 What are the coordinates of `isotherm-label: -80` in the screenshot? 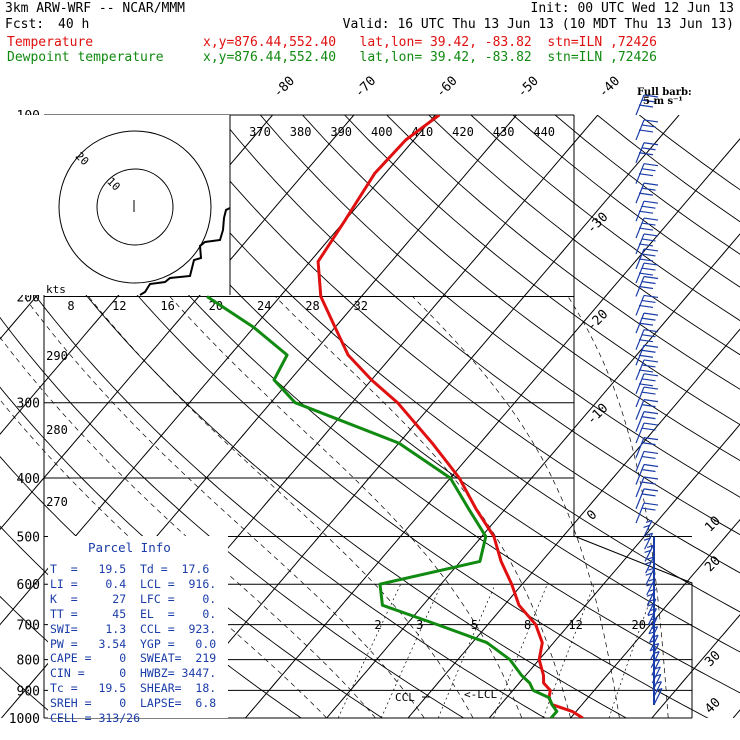 It's located at (284, 87).